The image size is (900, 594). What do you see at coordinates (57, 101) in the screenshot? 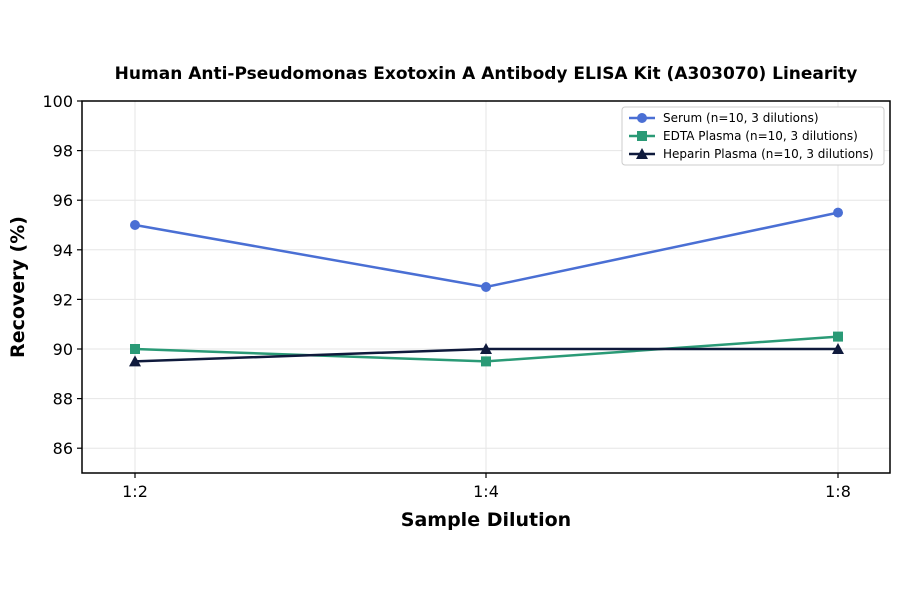
I see `y-tick-label: 100` at bounding box center [57, 101].